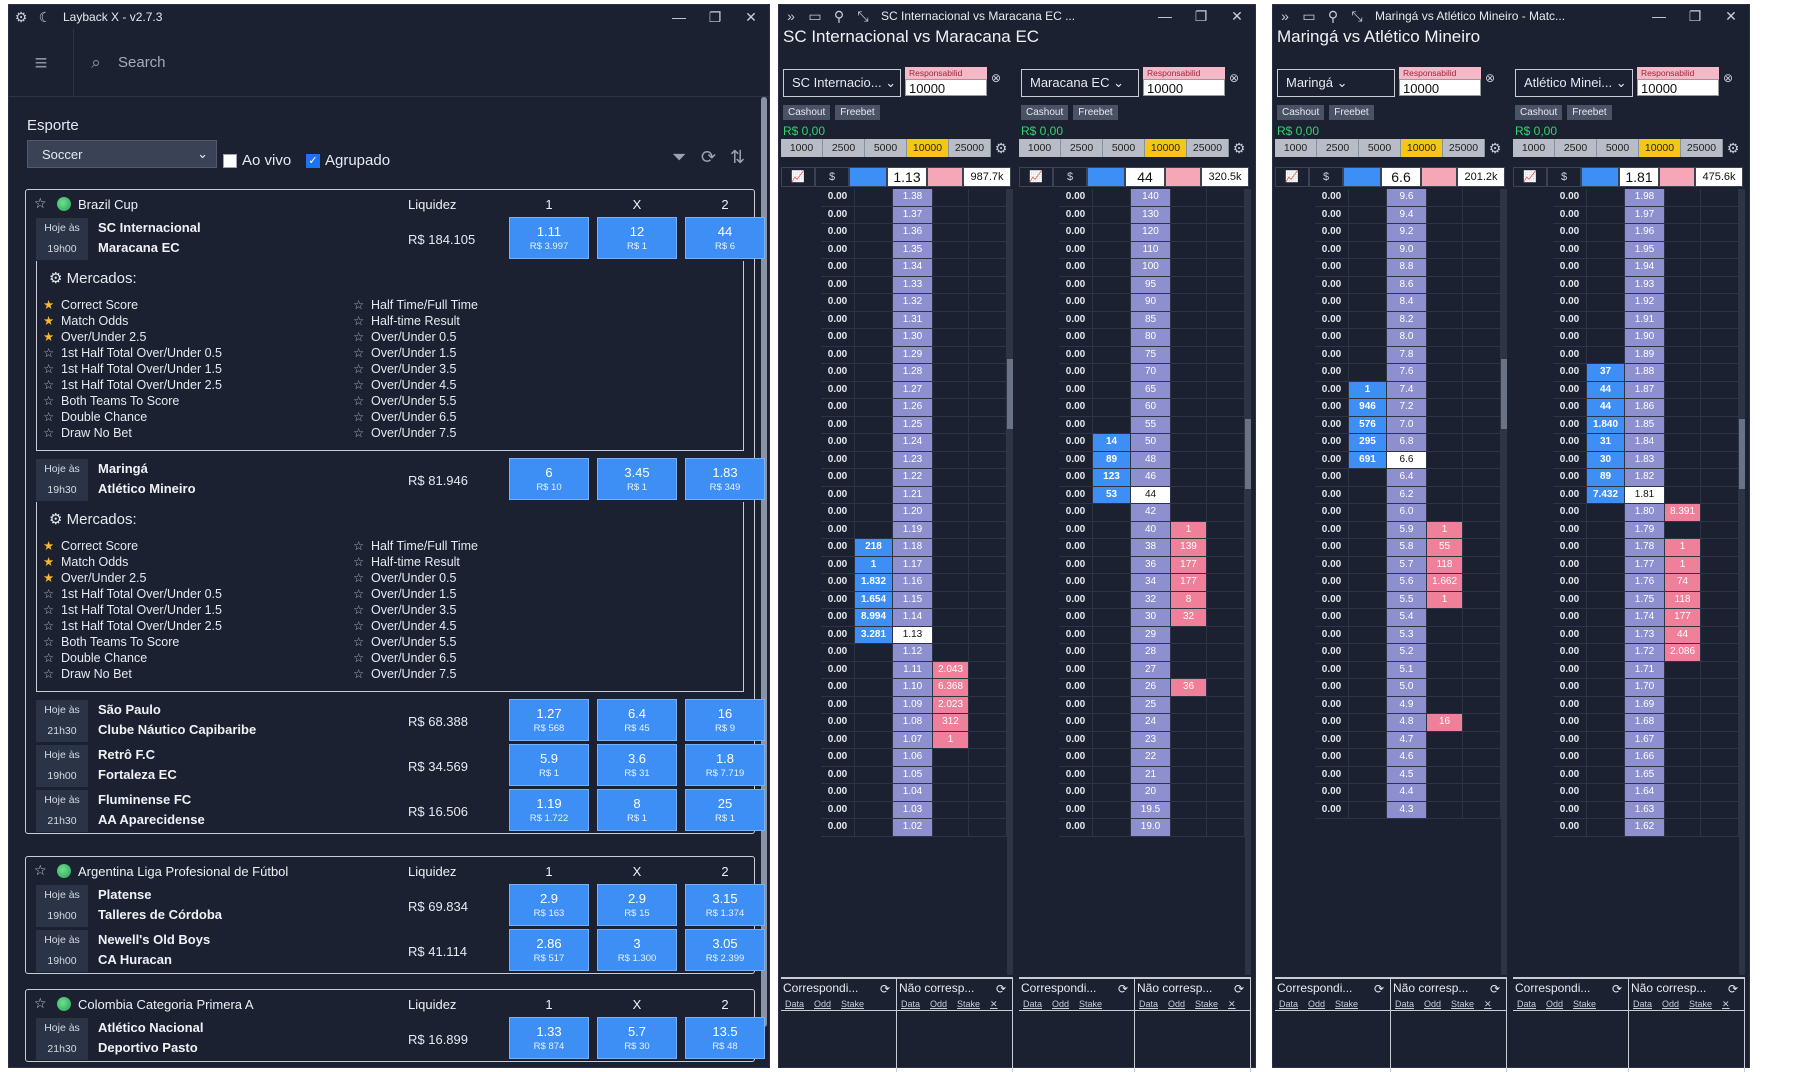 The width and height of the screenshot is (1796, 1072). What do you see at coordinates (1165, 16) in the screenshot?
I see `minimize-button: —` at bounding box center [1165, 16].